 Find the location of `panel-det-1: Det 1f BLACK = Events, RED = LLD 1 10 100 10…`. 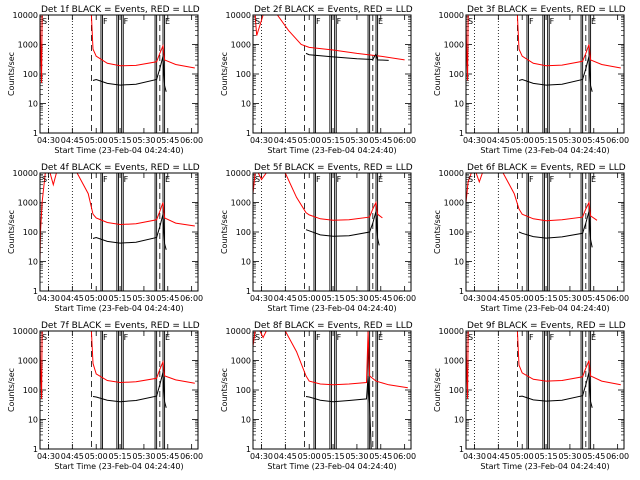

panel-det-1: Det 1f BLACK = Events, RED = LLD 1 10 100 10… is located at coordinates (105, 80).